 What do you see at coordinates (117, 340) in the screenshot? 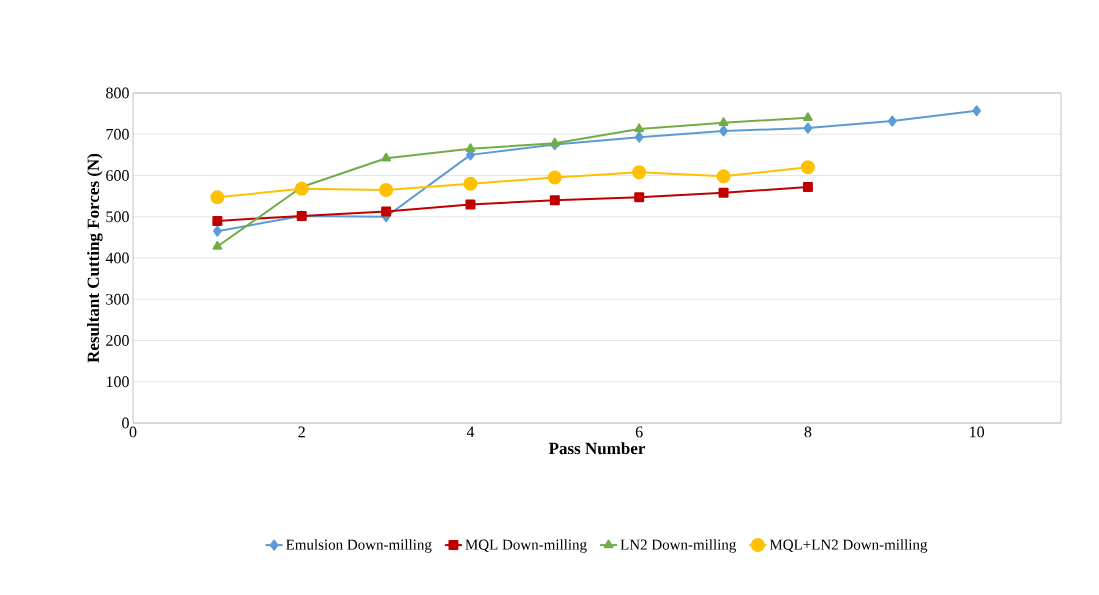
I see `y-tick-label: 200` at bounding box center [117, 340].